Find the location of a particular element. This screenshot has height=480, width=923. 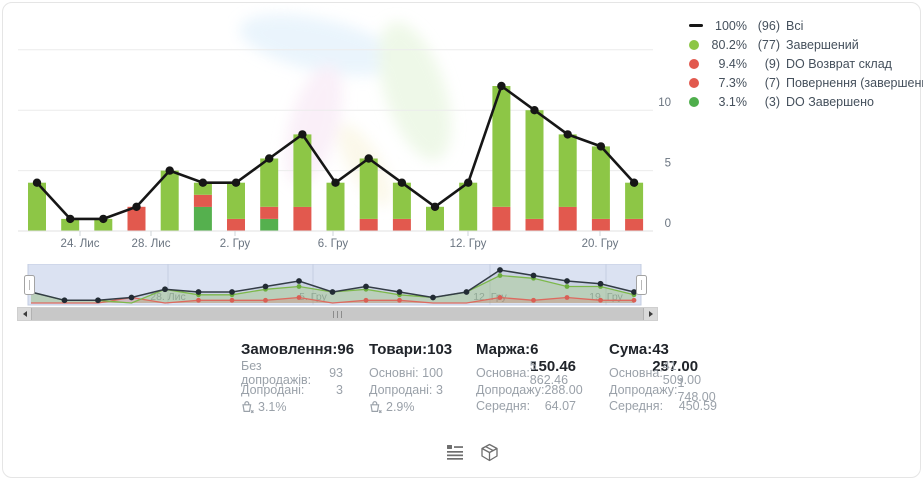

stat-header: Сума: 43 257.00 is located at coordinates (663, 358).